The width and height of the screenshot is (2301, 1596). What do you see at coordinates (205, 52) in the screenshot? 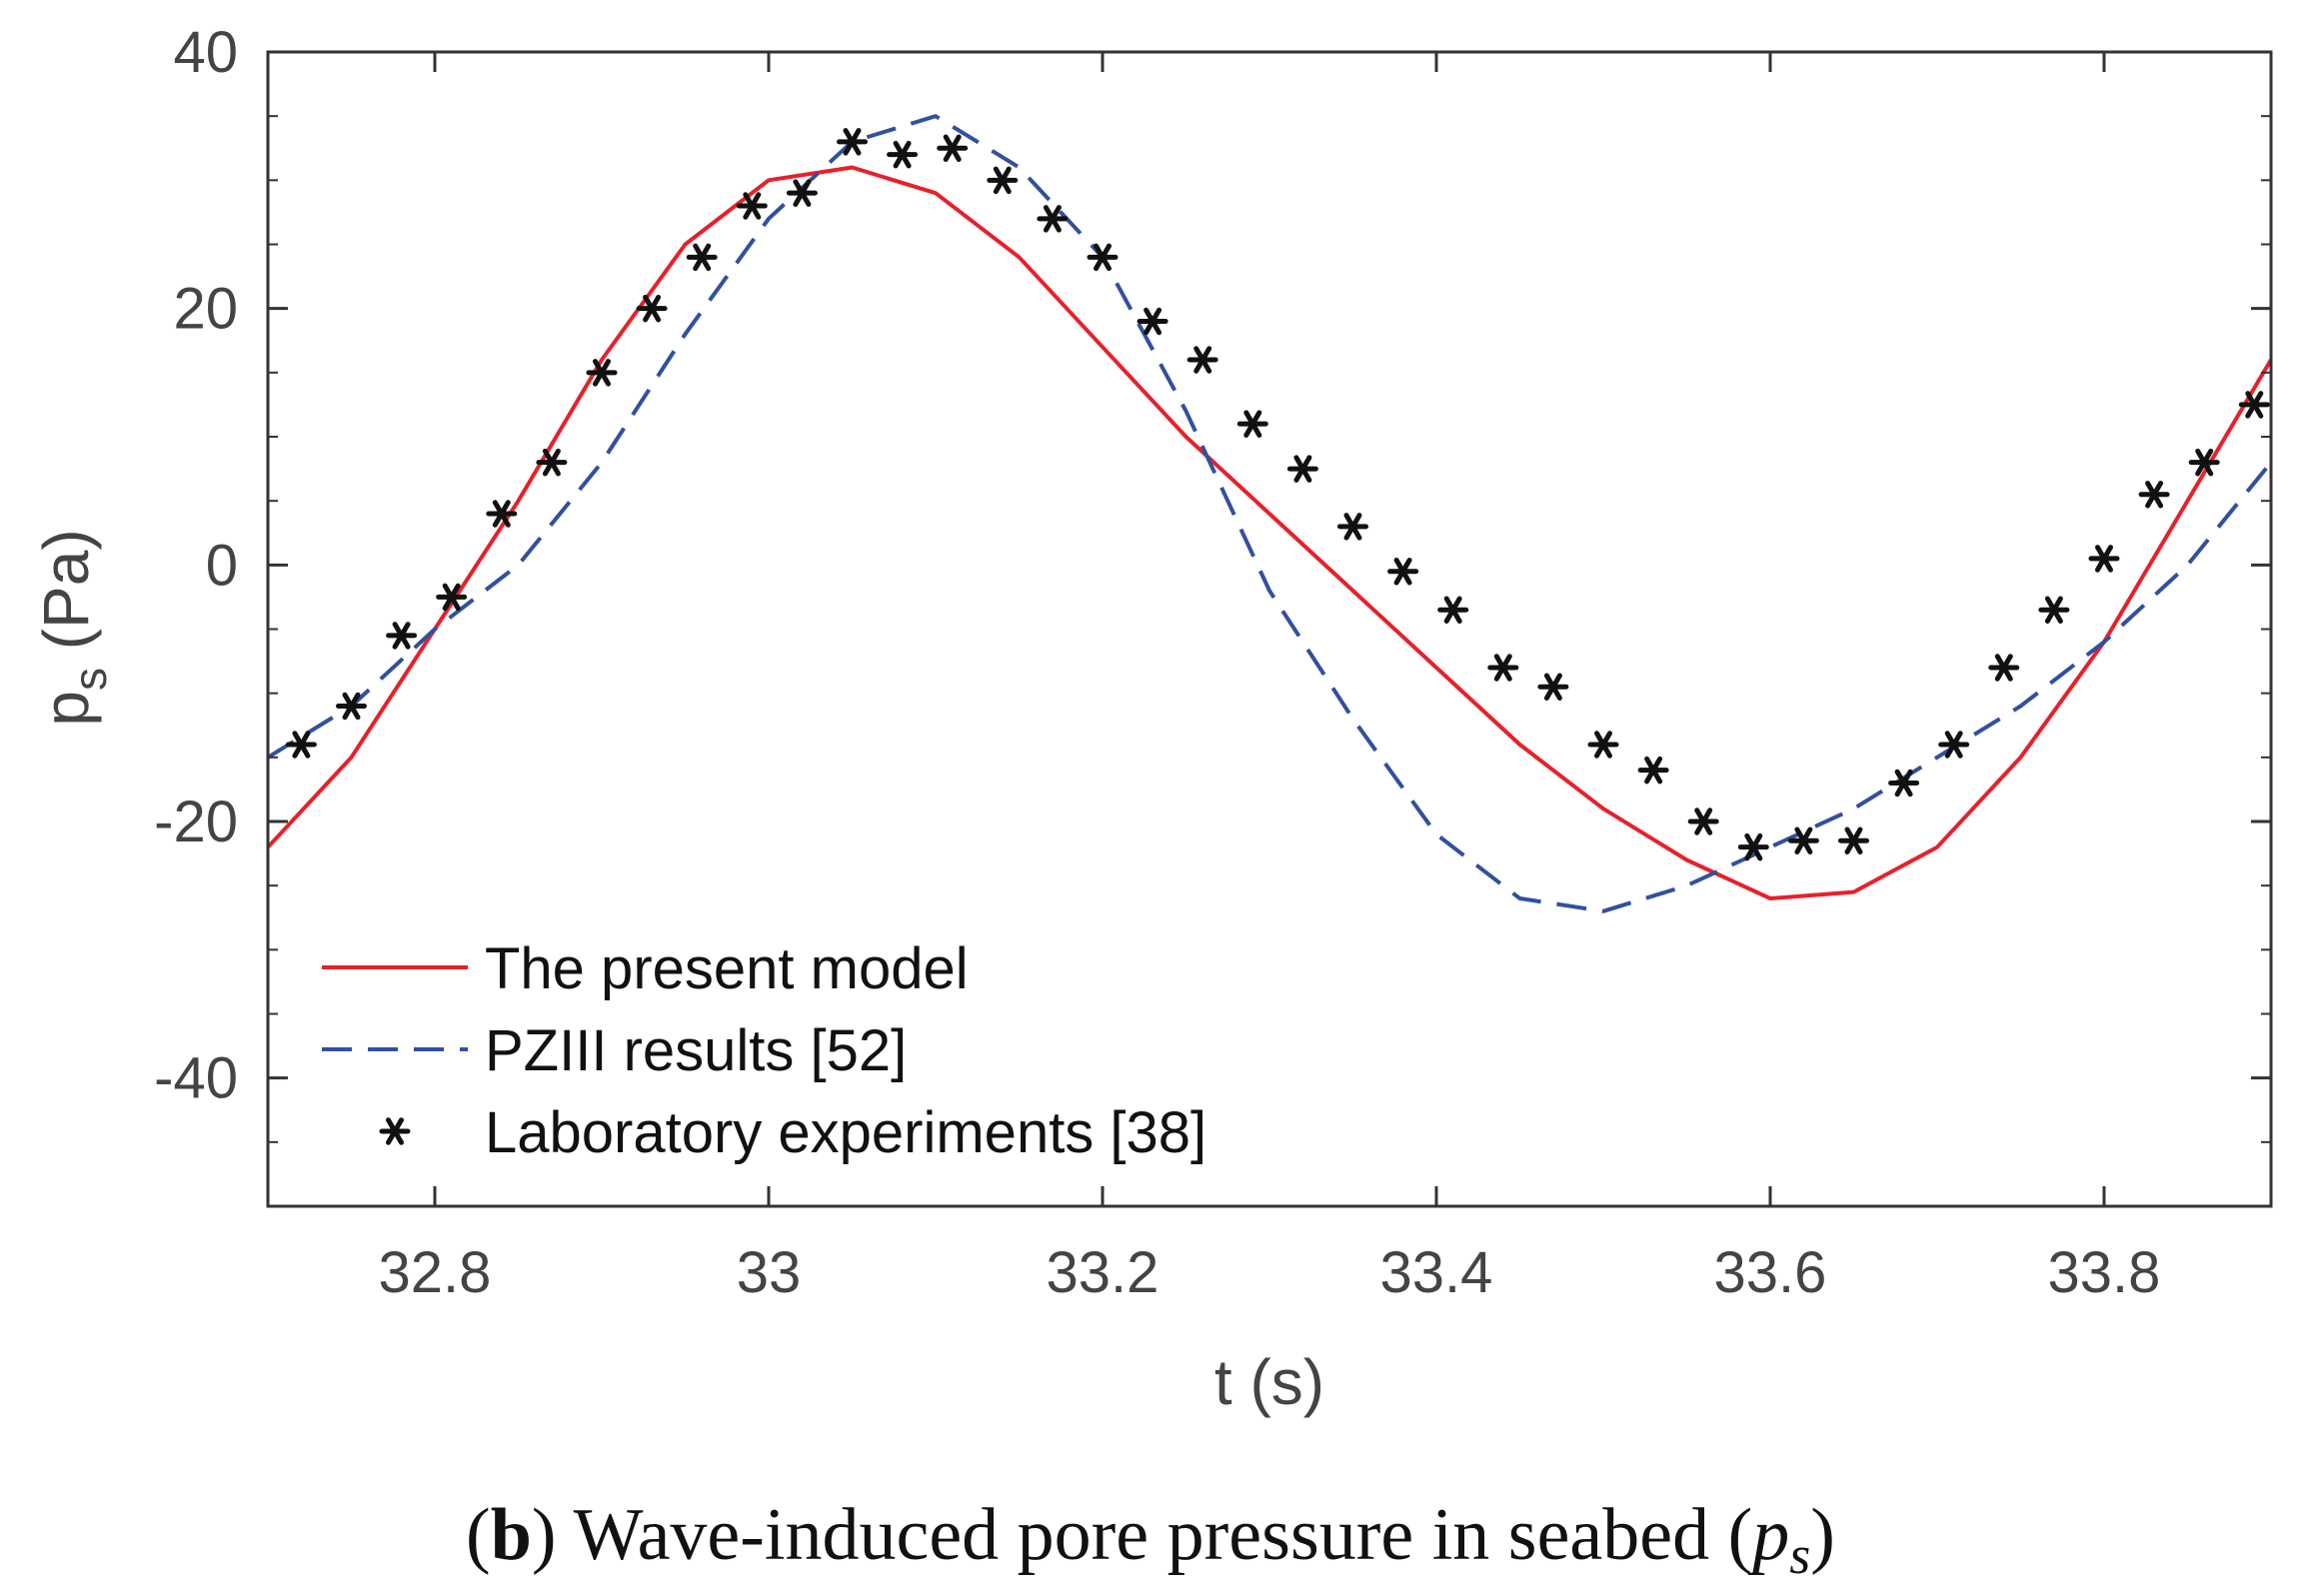
I see `y-tick-label: 40` at bounding box center [205, 52].